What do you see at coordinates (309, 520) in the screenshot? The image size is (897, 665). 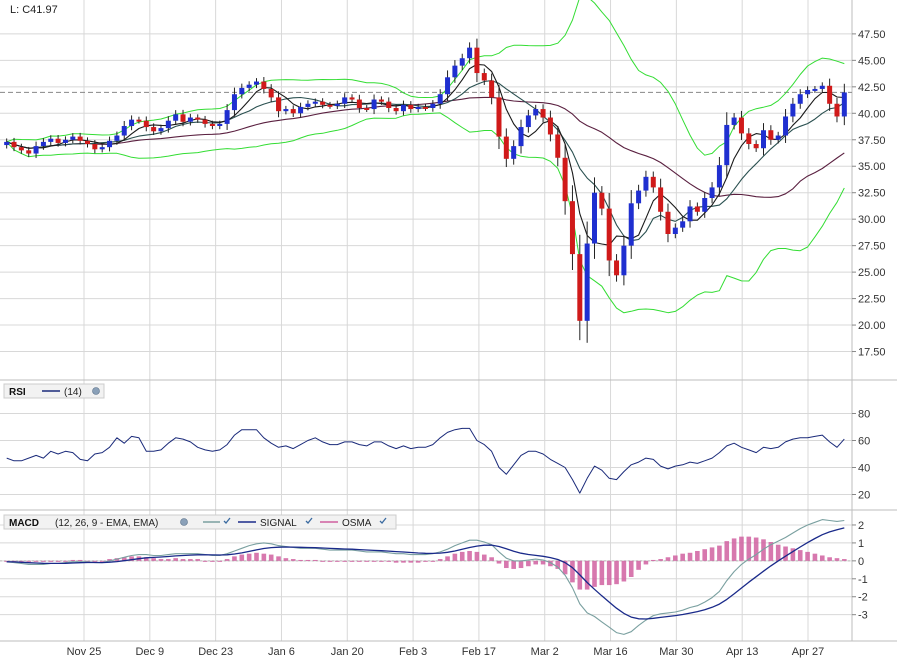 I see `signal-check-icon` at bounding box center [309, 520].